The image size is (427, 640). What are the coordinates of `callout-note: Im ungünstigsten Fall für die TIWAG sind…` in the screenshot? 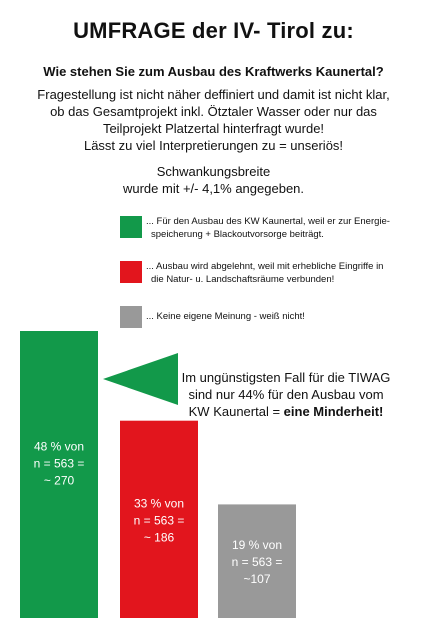 It's located at (286, 394).